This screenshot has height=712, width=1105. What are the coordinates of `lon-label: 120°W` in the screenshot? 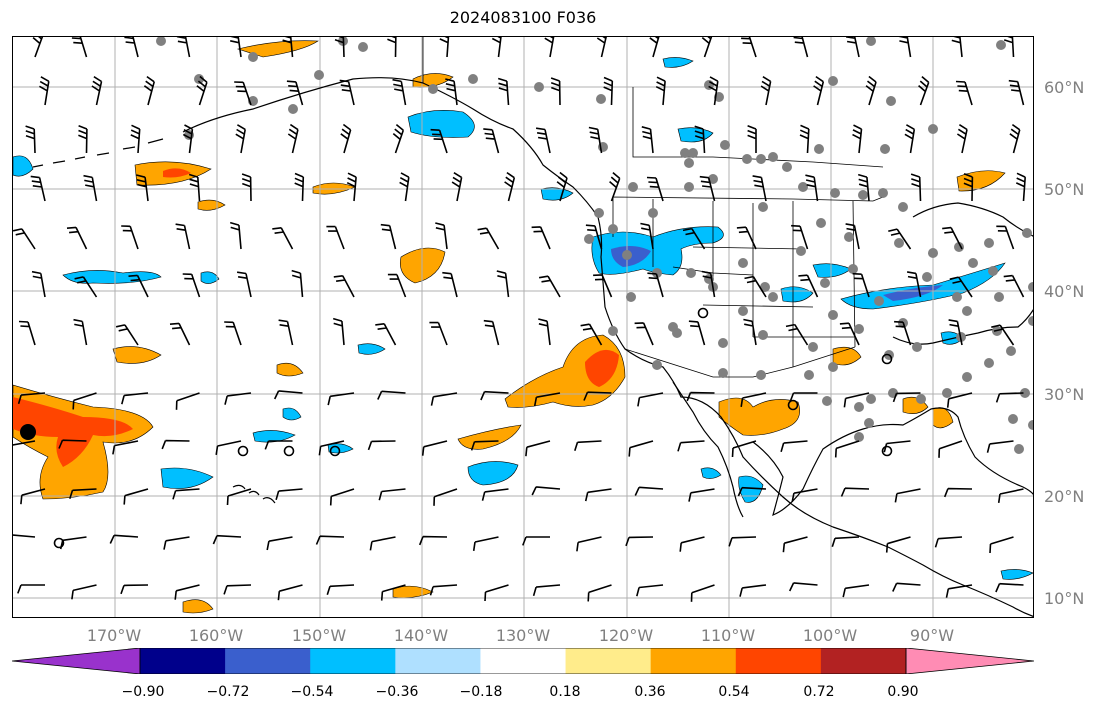 It's located at (626, 635).